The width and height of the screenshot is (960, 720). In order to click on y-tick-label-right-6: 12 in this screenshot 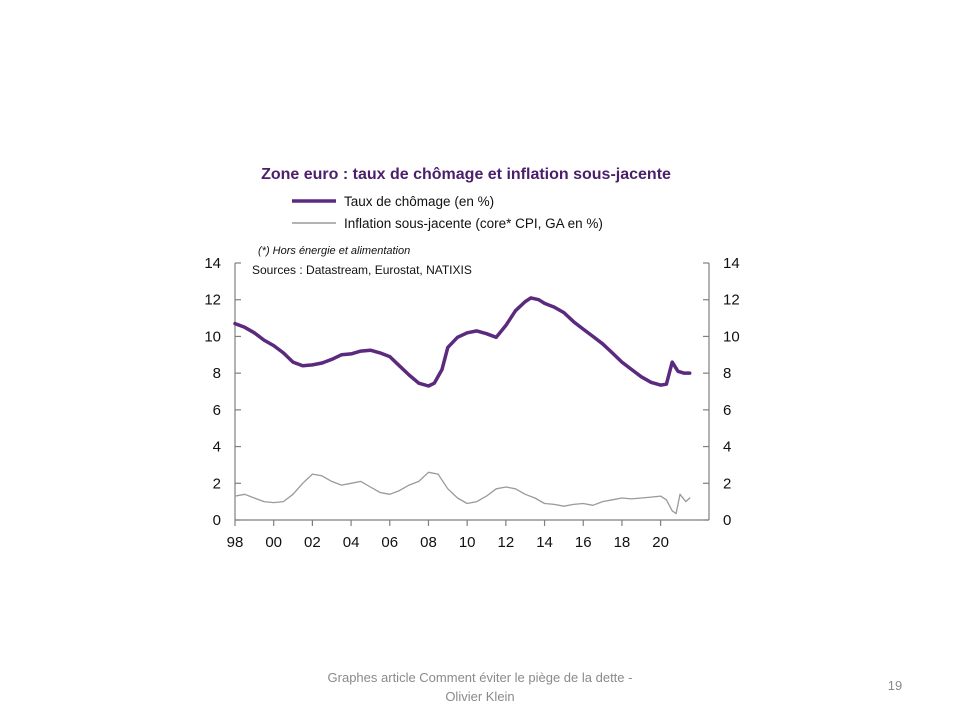, I will do `click(731, 300)`.